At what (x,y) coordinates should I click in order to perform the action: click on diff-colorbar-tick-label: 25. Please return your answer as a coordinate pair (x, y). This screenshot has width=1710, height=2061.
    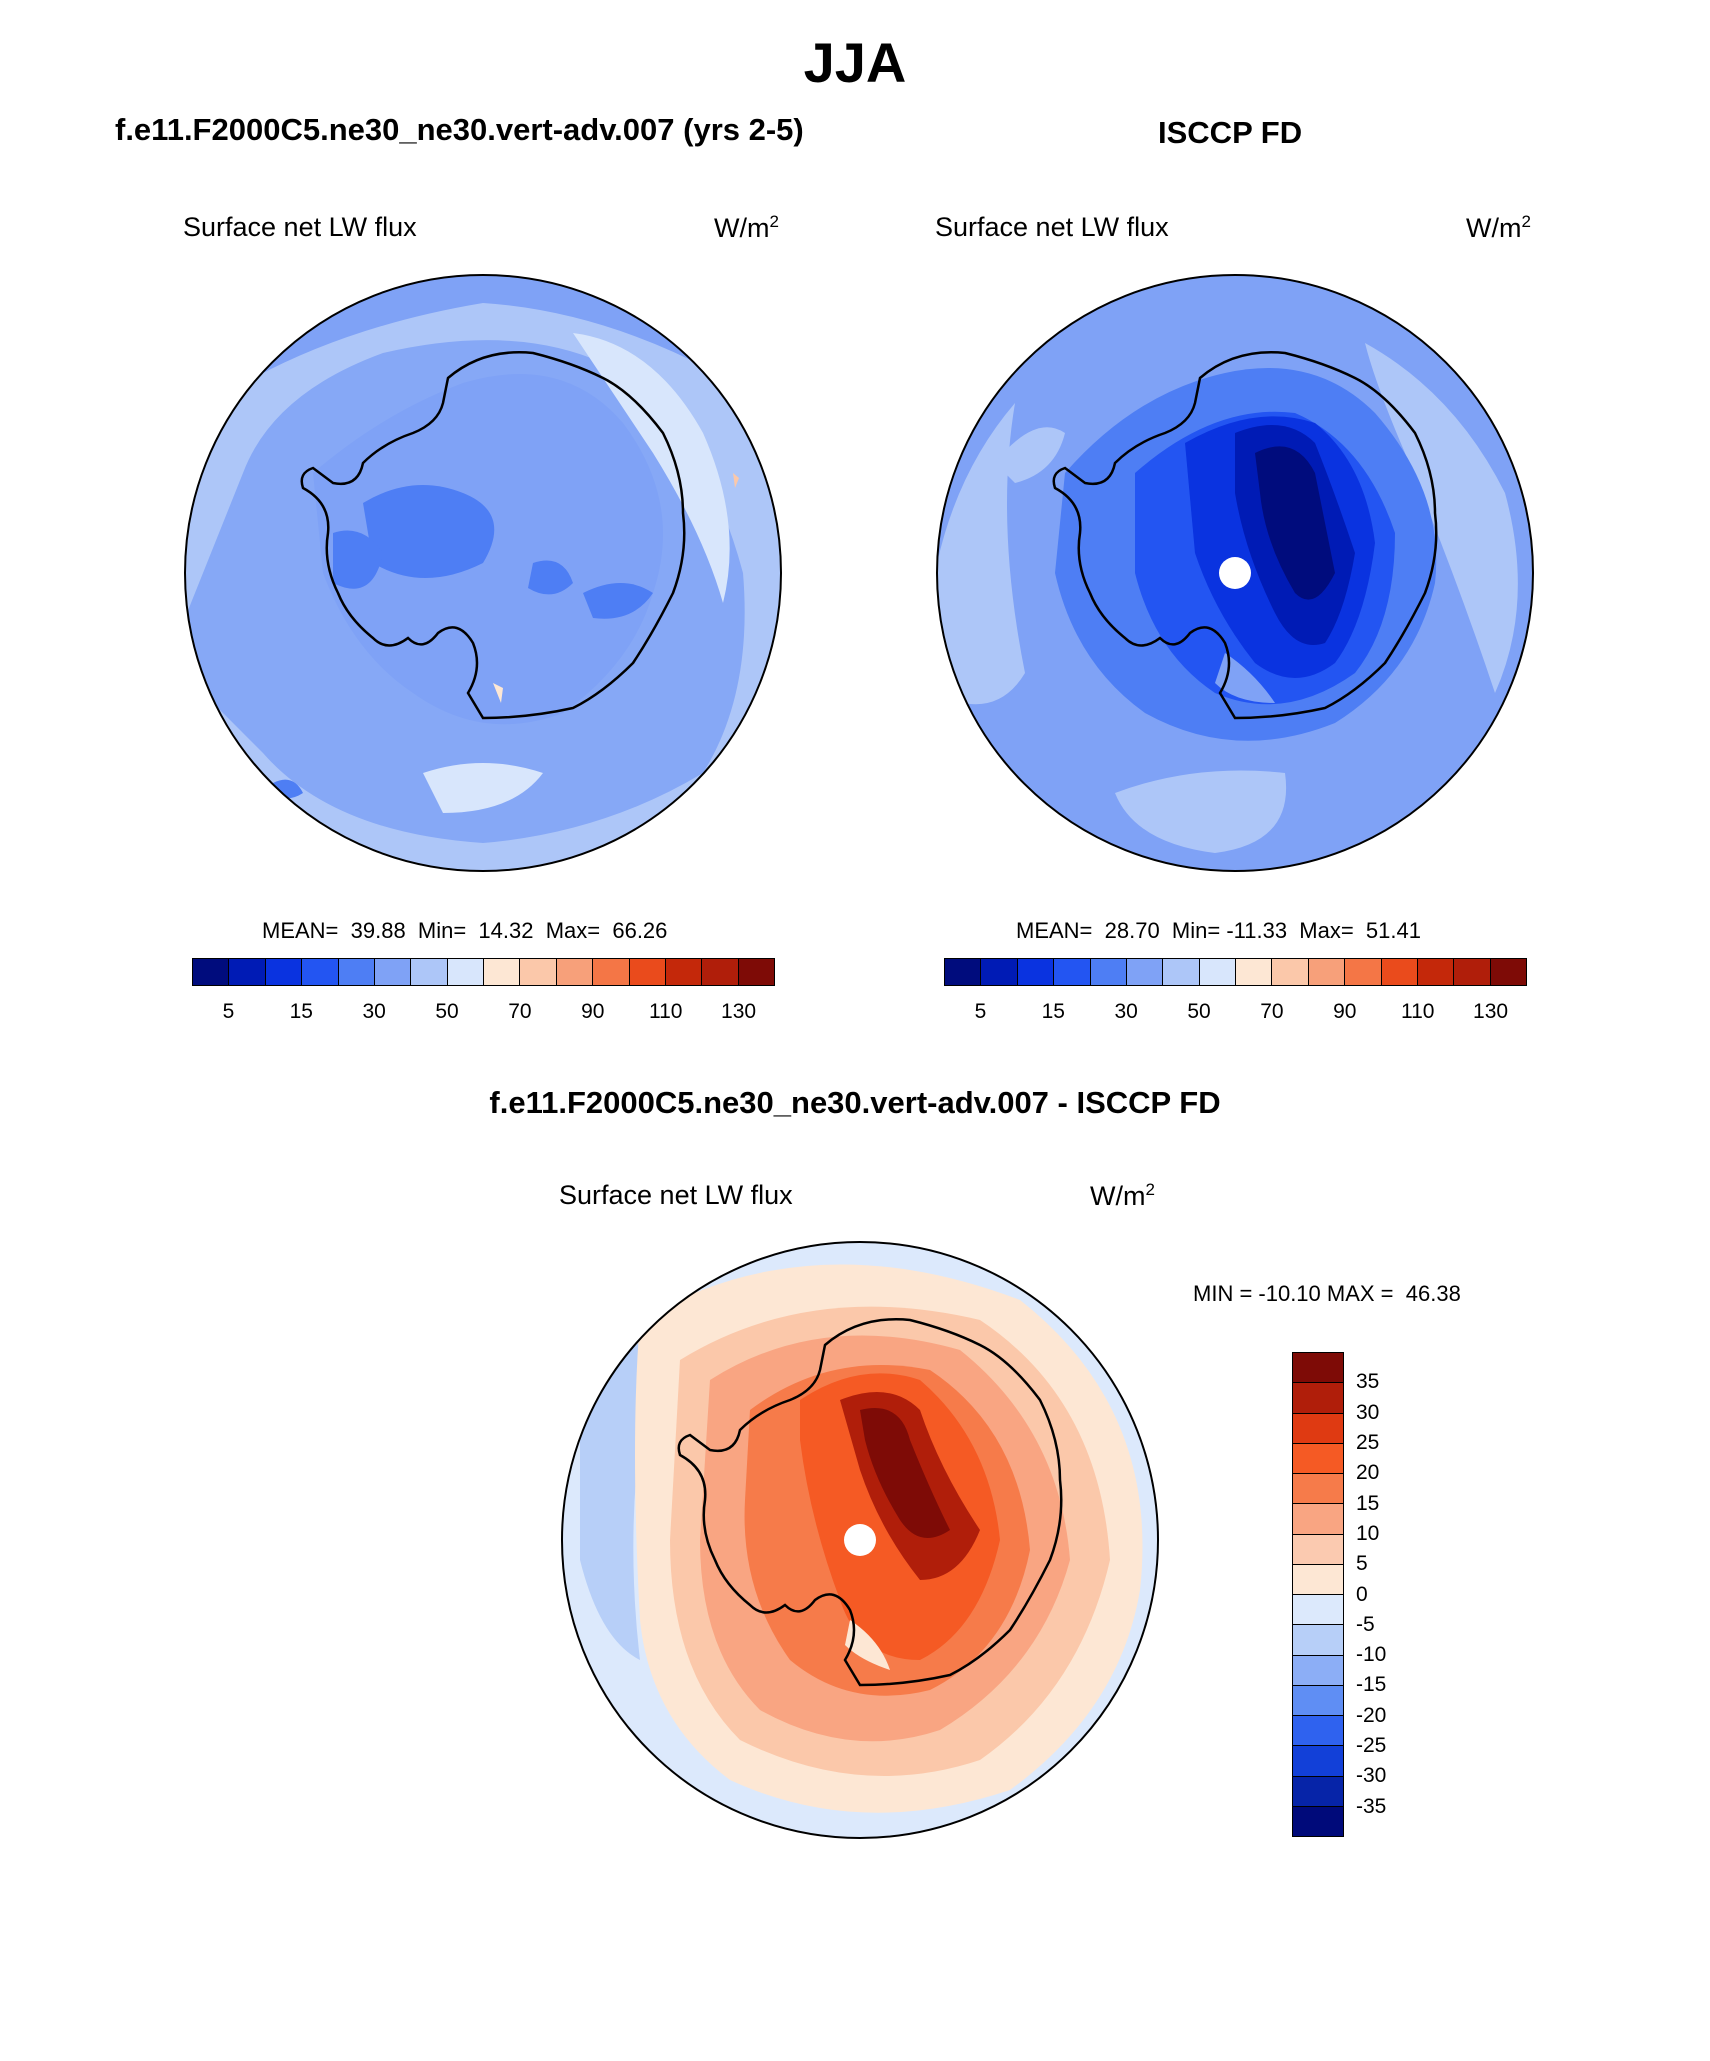
    Looking at the image, I should click on (1368, 1442).